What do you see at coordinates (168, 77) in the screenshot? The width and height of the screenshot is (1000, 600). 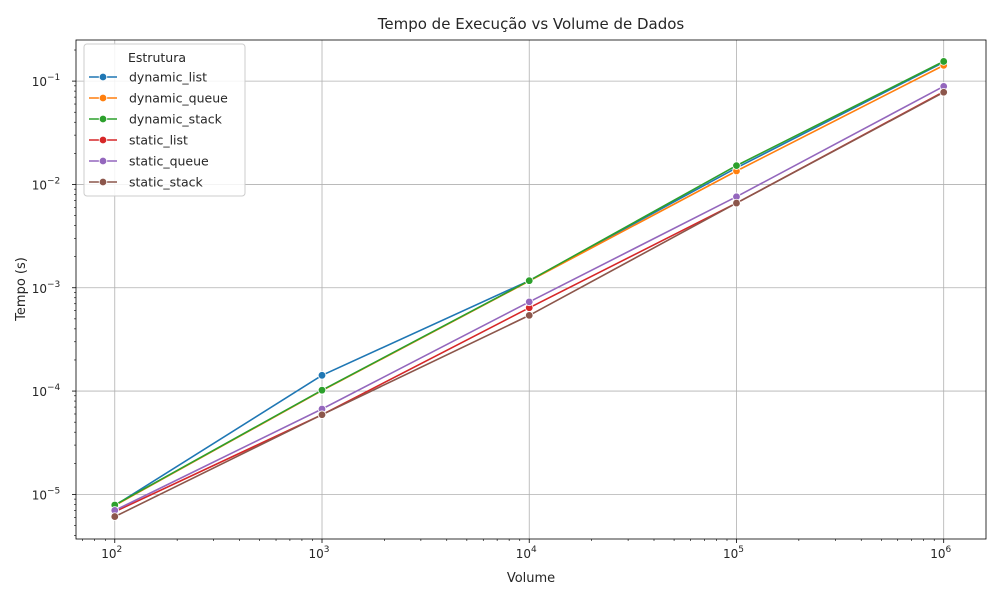 I see `legend-label: dynamic_list` at bounding box center [168, 77].